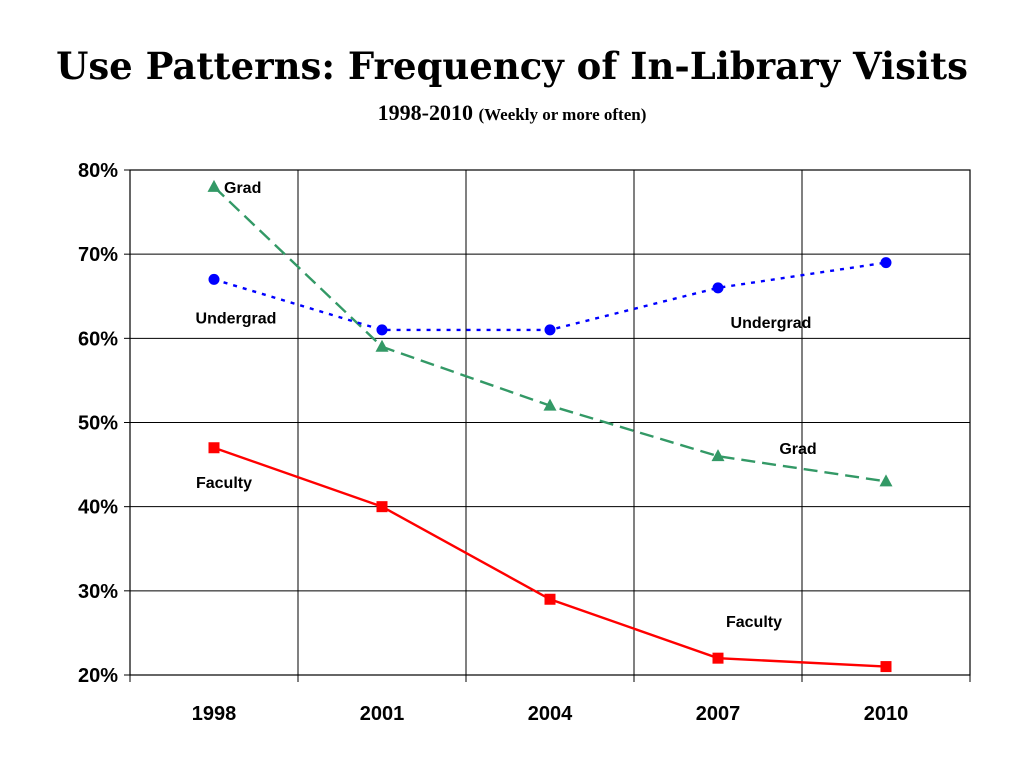 The height and width of the screenshot is (768, 1024). What do you see at coordinates (98, 424) in the screenshot?
I see `y-tick-label: 50%` at bounding box center [98, 424].